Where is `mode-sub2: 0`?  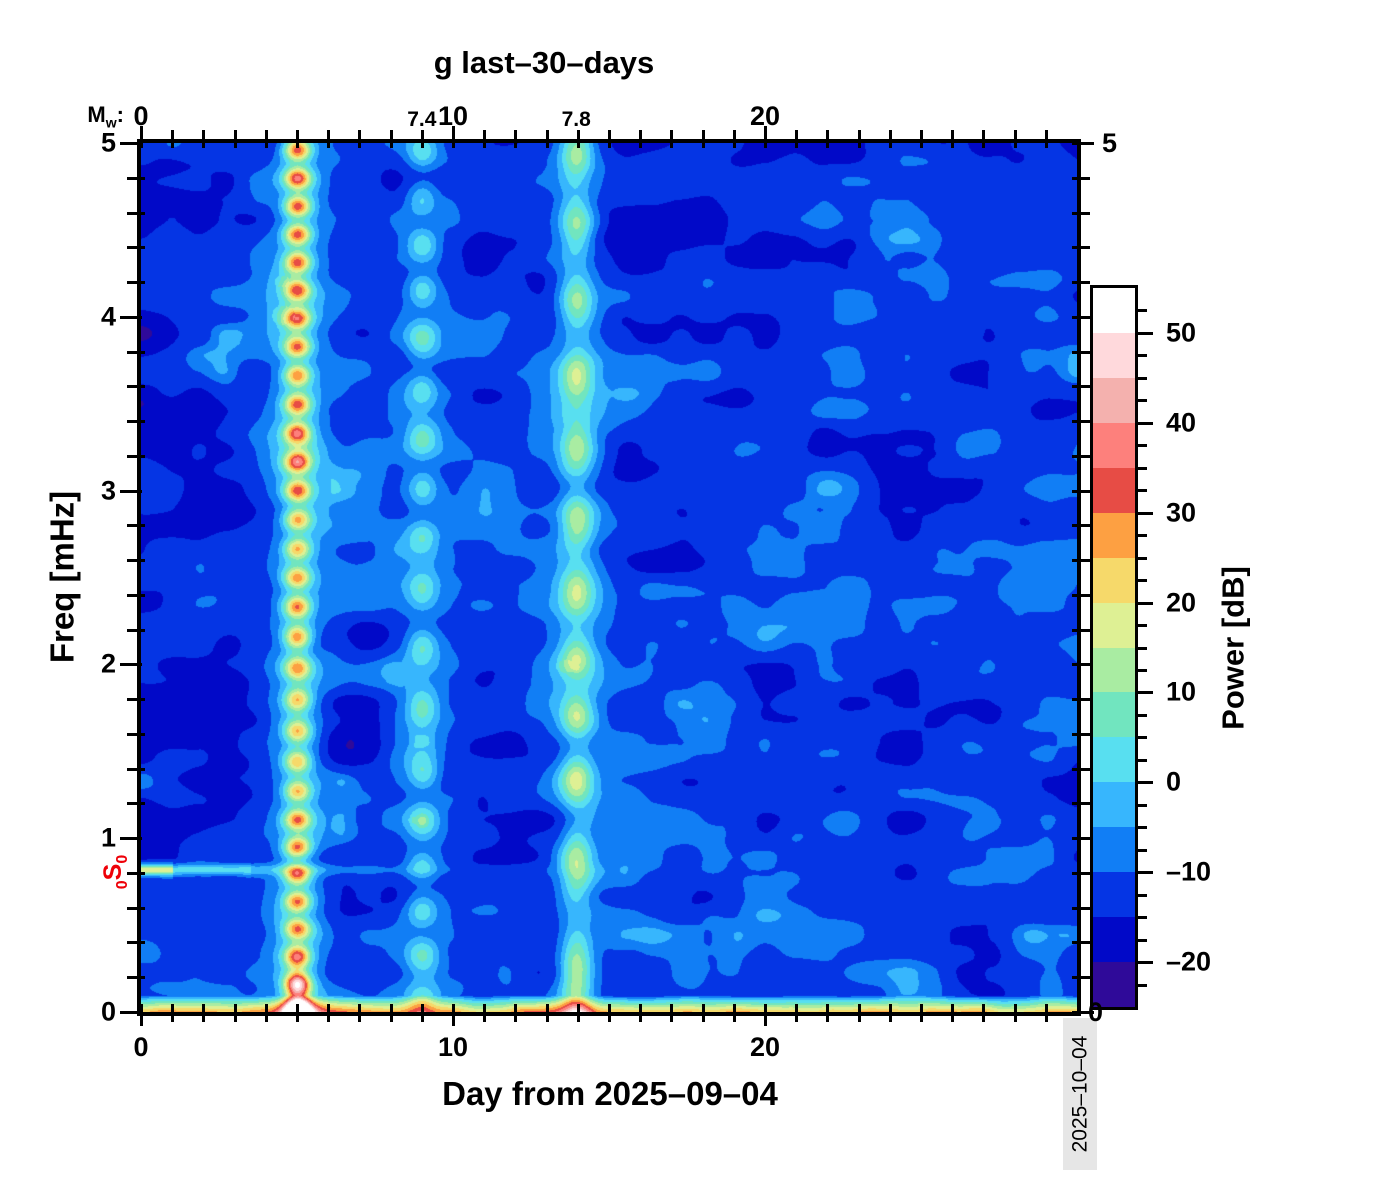 mode-sub2: 0 is located at coordinates (122, 859).